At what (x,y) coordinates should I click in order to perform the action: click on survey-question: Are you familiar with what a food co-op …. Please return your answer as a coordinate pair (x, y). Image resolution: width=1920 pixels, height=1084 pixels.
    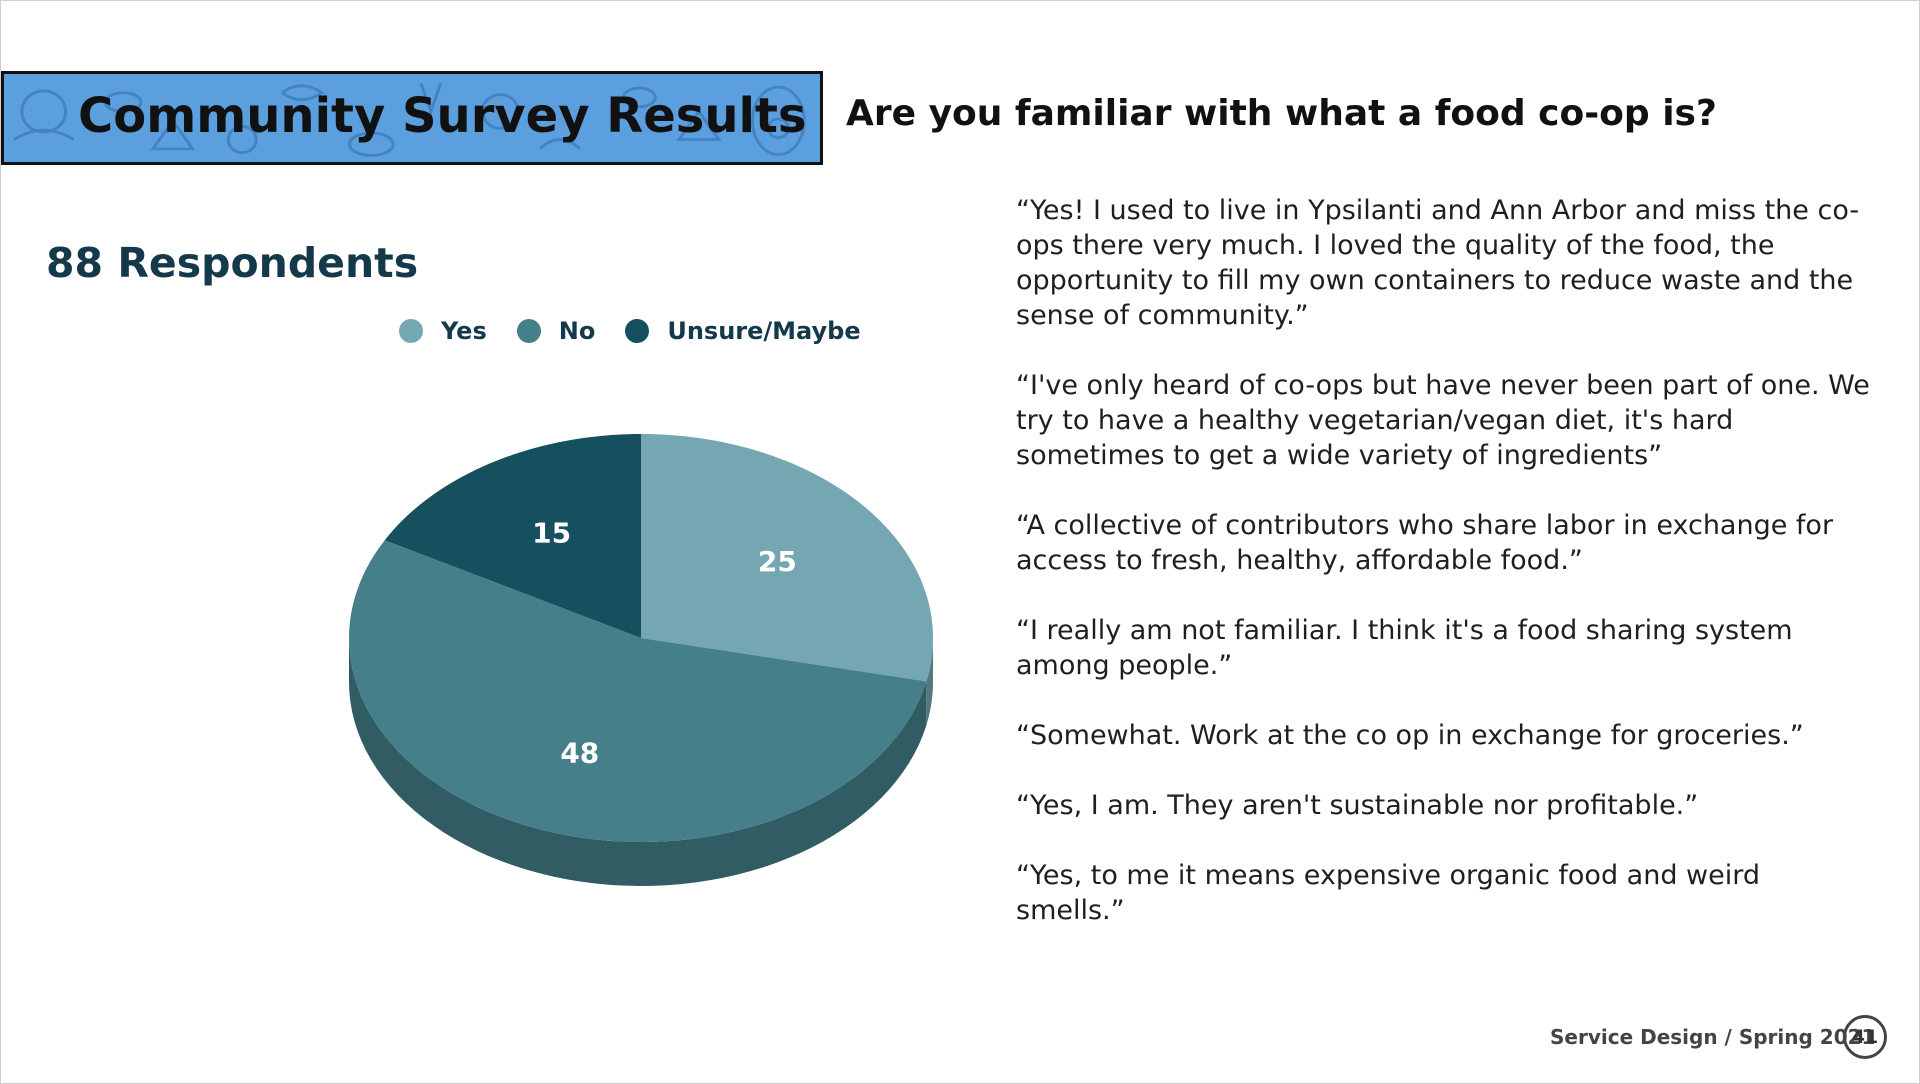
    Looking at the image, I should click on (1281, 113).